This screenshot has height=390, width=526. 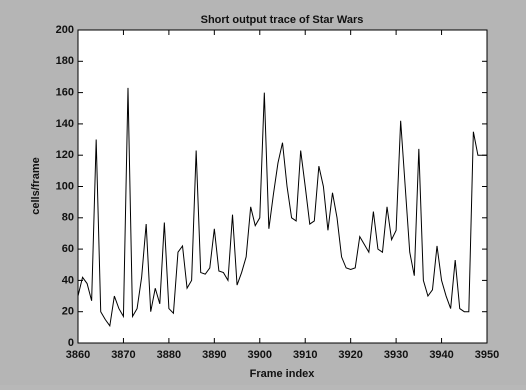 What do you see at coordinates (65, 186) in the screenshot?
I see `y-tick-label: 100` at bounding box center [65, 186].